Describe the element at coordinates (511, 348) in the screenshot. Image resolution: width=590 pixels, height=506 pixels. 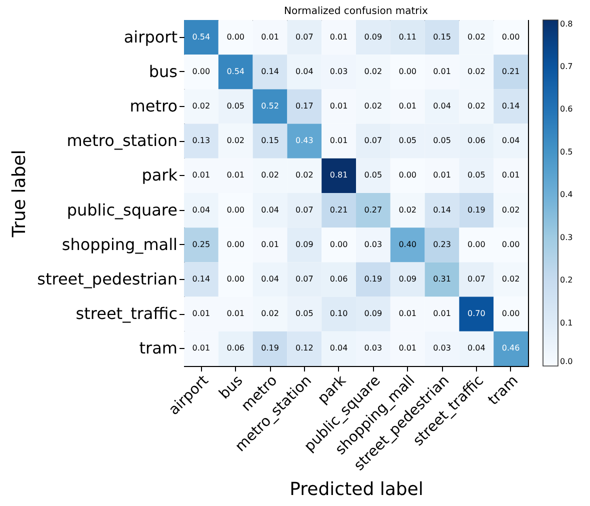
I see `data-label: 0.46` at that location.